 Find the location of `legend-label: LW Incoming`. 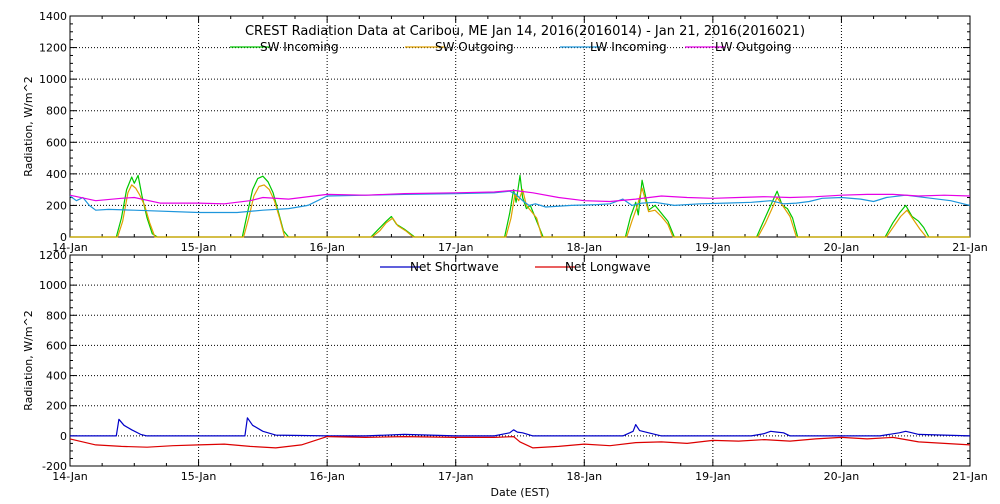

legend-label: LW Incoming is located at coordinates (628, 47).